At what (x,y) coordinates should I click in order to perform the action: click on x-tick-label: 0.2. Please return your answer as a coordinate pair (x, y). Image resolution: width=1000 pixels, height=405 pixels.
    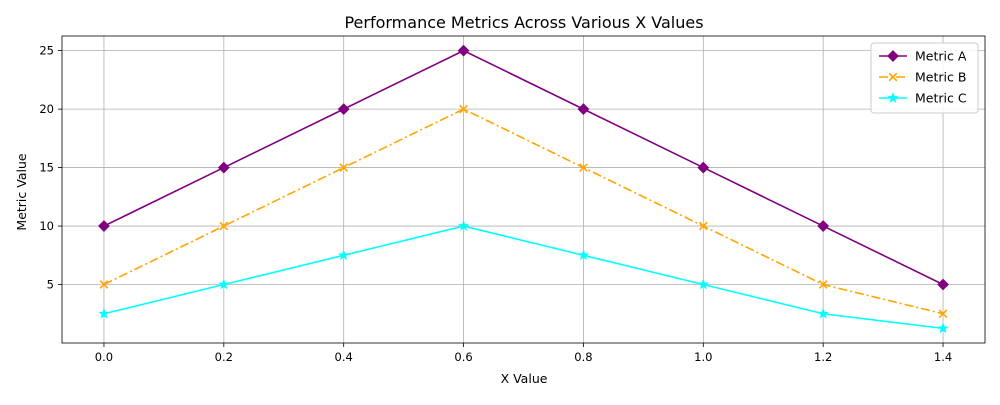
    Looking at the image, I should click on (224, 357).